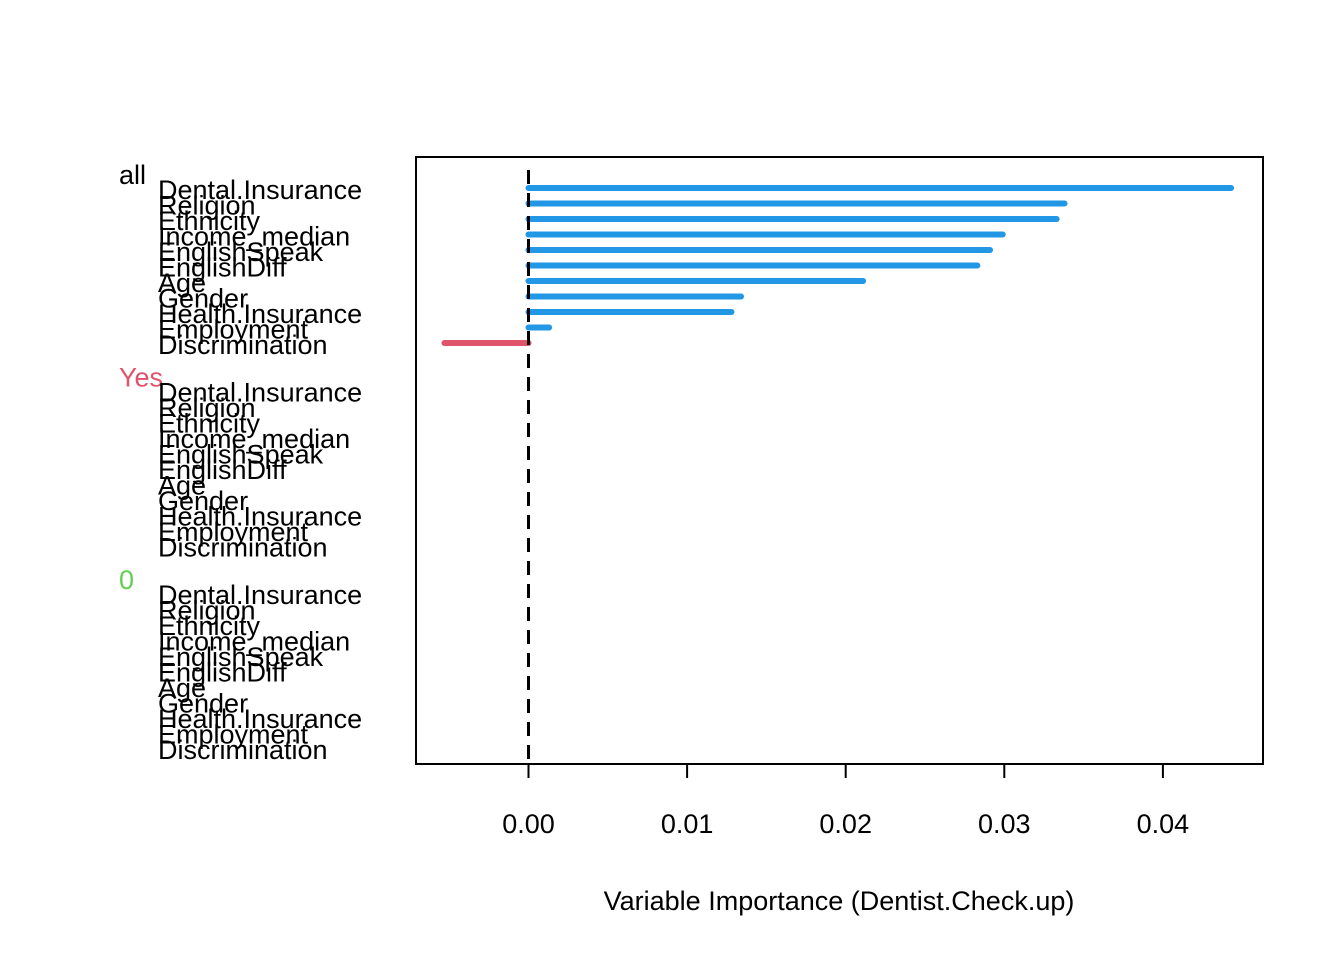  I want to click on group-label-0: all, so click(132, 175).